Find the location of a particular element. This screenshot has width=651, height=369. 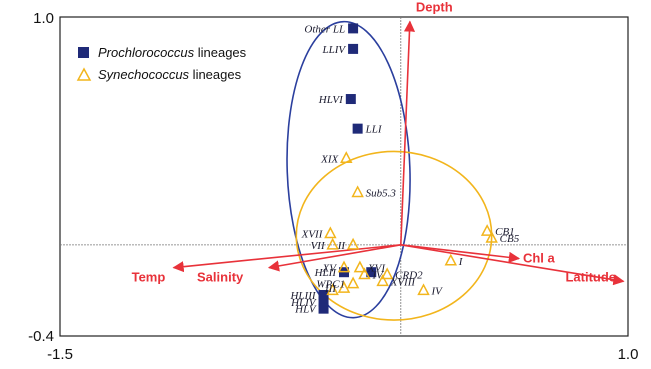

marker-s1-p4 is located at coordinates (332, 243).